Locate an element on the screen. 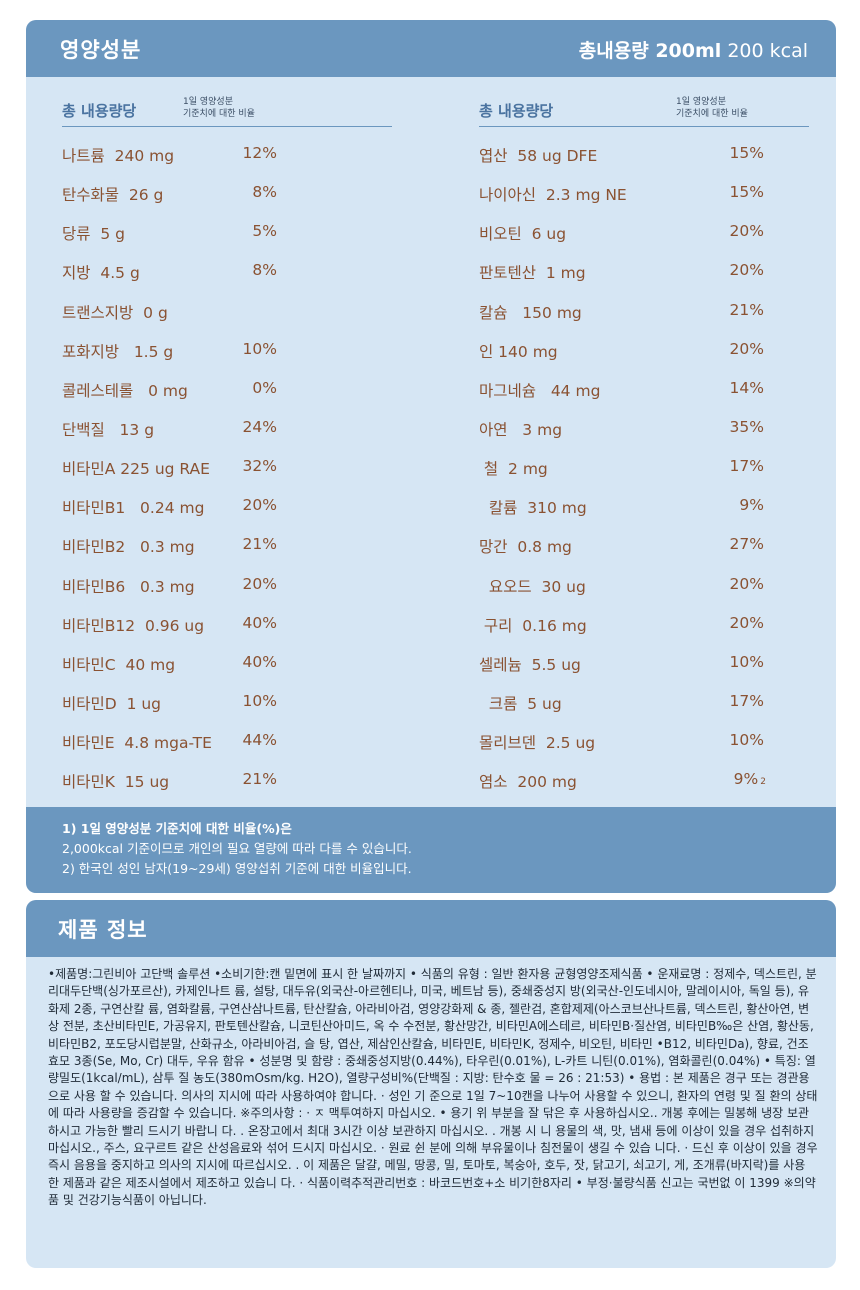  nutrient-name: 비타민C 40 mg is located at coordinates (119, 664).